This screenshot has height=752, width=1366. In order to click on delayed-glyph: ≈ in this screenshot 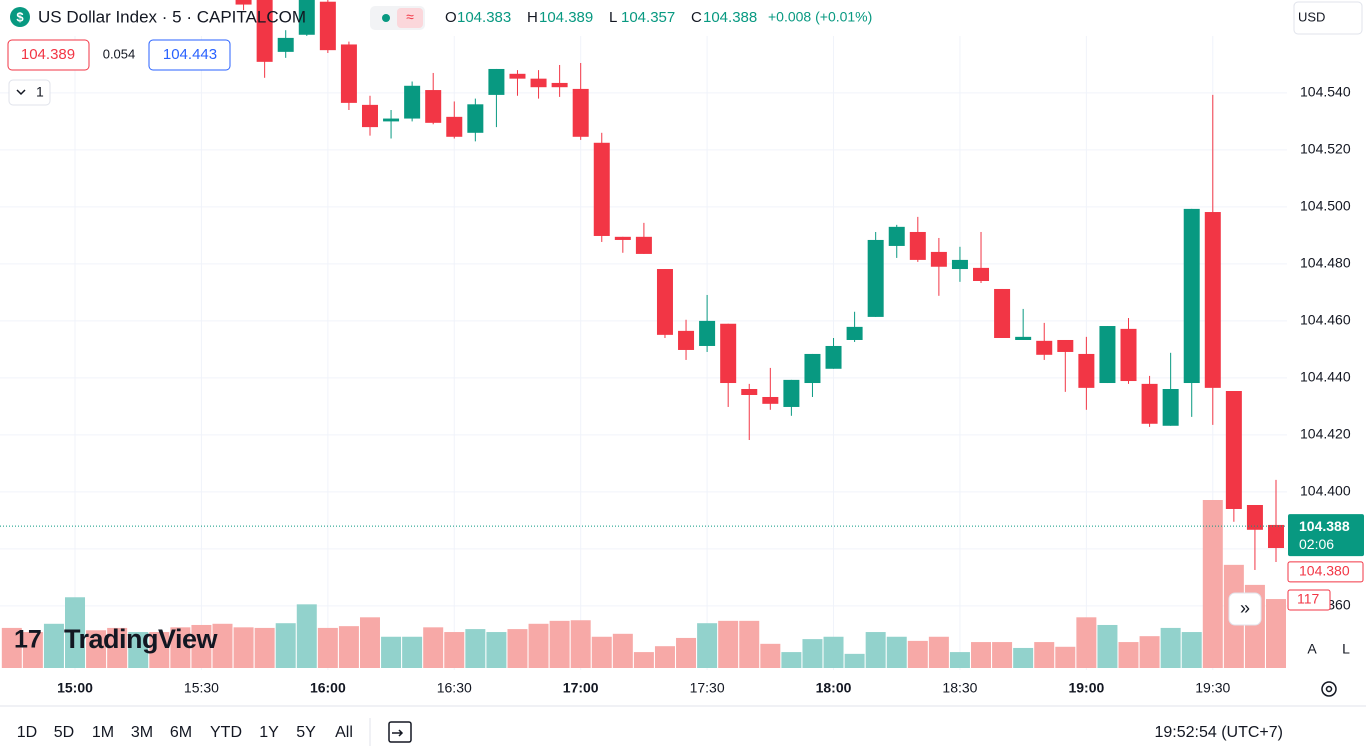, I will do `click(410, 17)`.